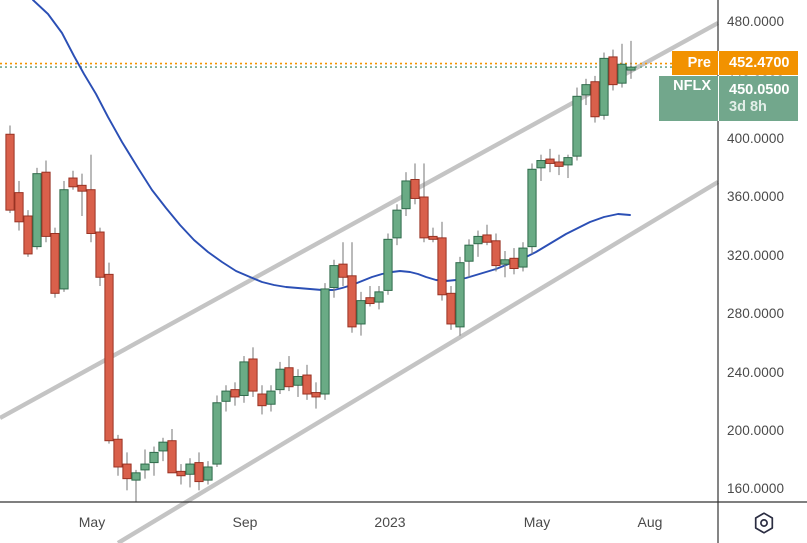 This screenshot has height=543, width=807. Describe the element at coordinates (688, 98) in the screenshot. I see `symbol-badge-label: NFLX` at that location.